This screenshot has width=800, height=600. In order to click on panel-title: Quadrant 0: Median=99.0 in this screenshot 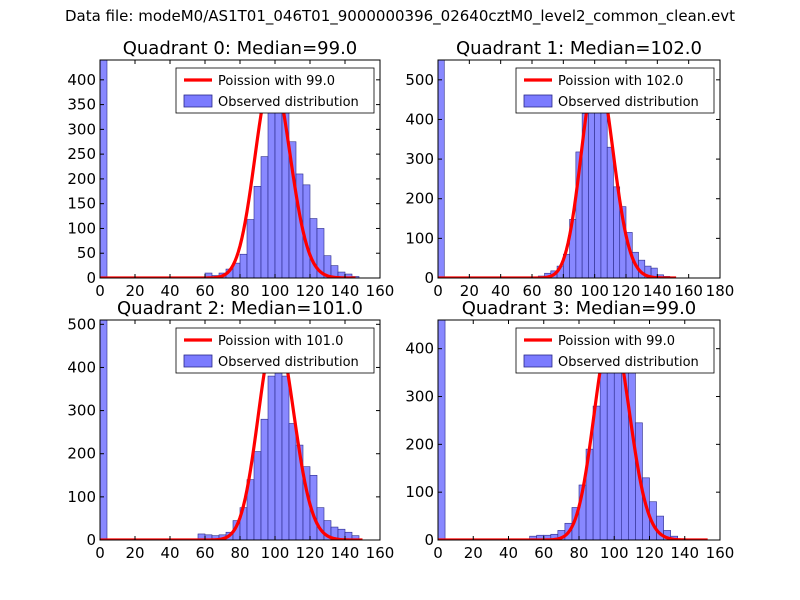, I will do `click(240, 48)`.